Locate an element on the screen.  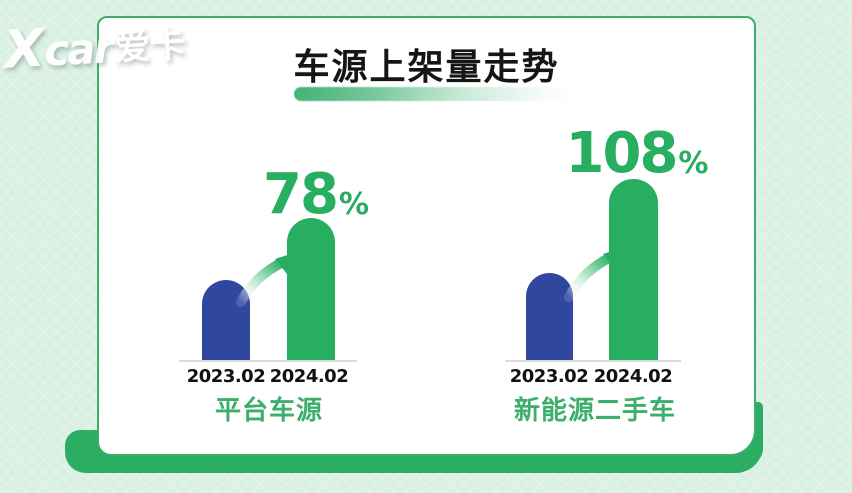
growth-value: 78 is located at coordinates (301, 194).